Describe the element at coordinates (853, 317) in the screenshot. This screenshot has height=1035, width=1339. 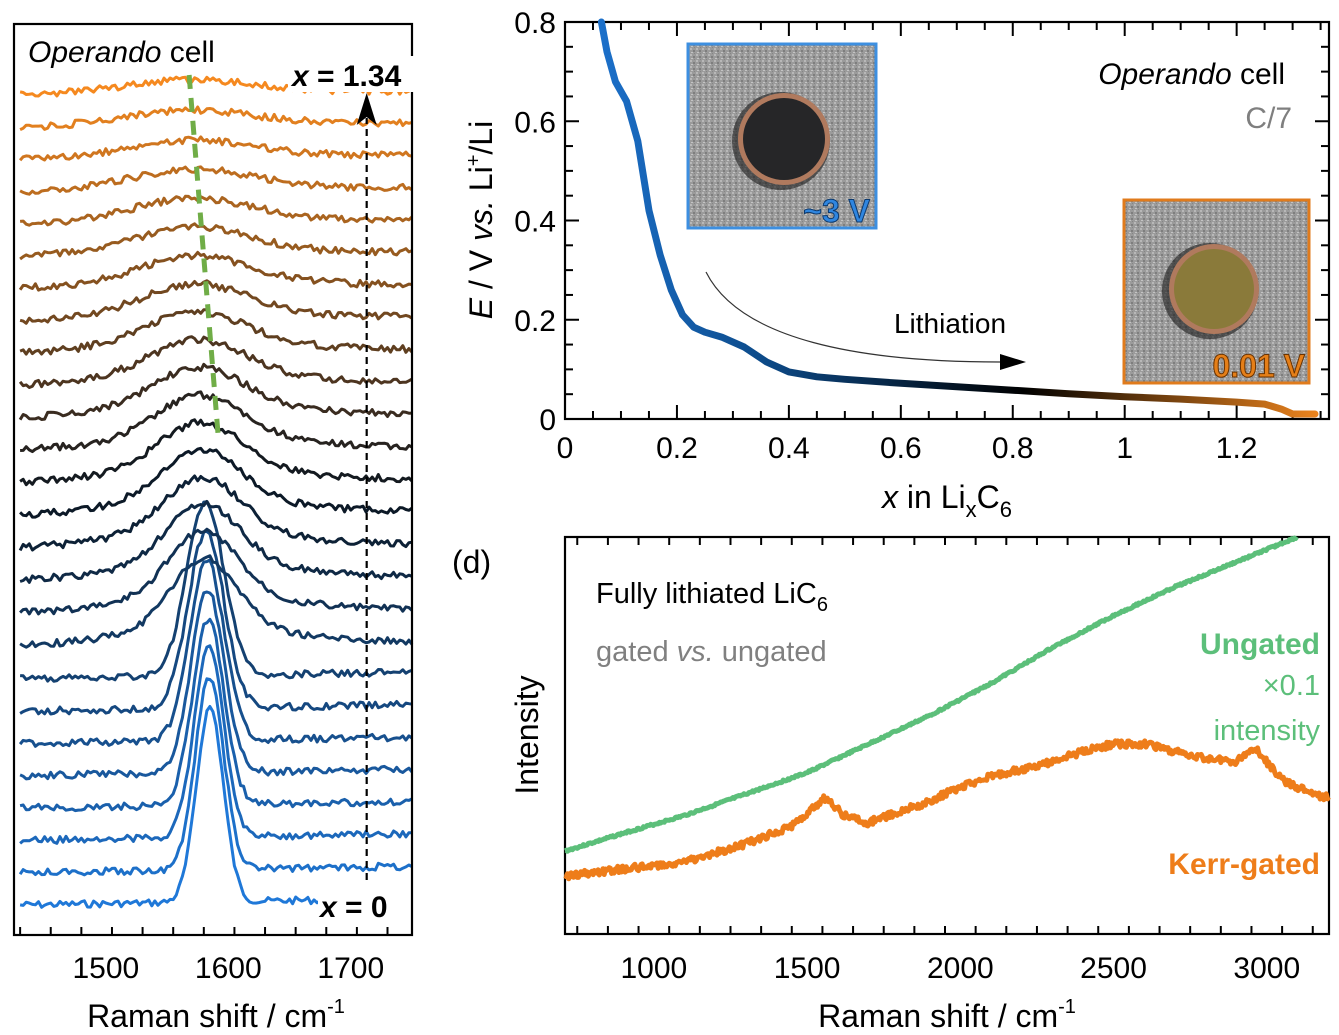
I see `lithiation-arrow-line` at that location.